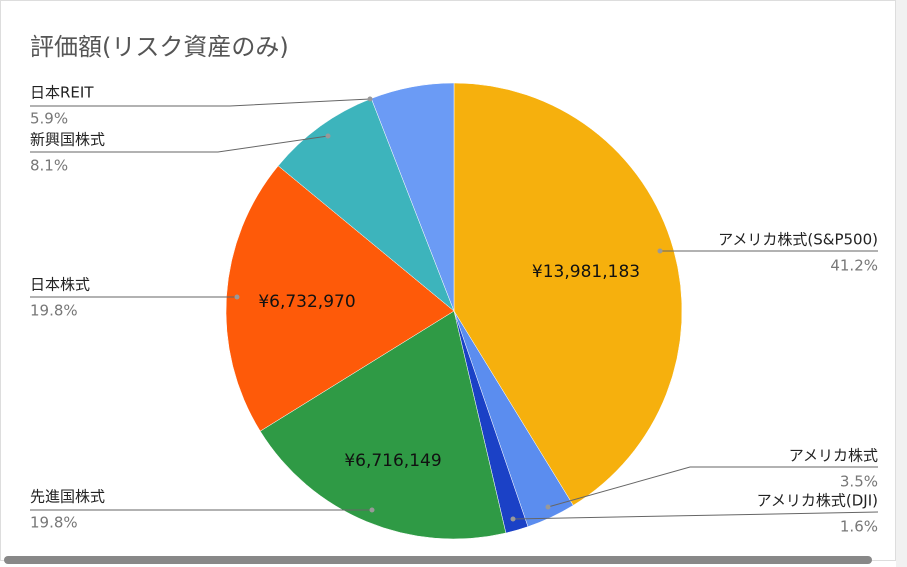  What do you see at coordinates (60, 285) in the screenshot?
I see `legend-label: 日本株式` at bounding box center [60, 285].